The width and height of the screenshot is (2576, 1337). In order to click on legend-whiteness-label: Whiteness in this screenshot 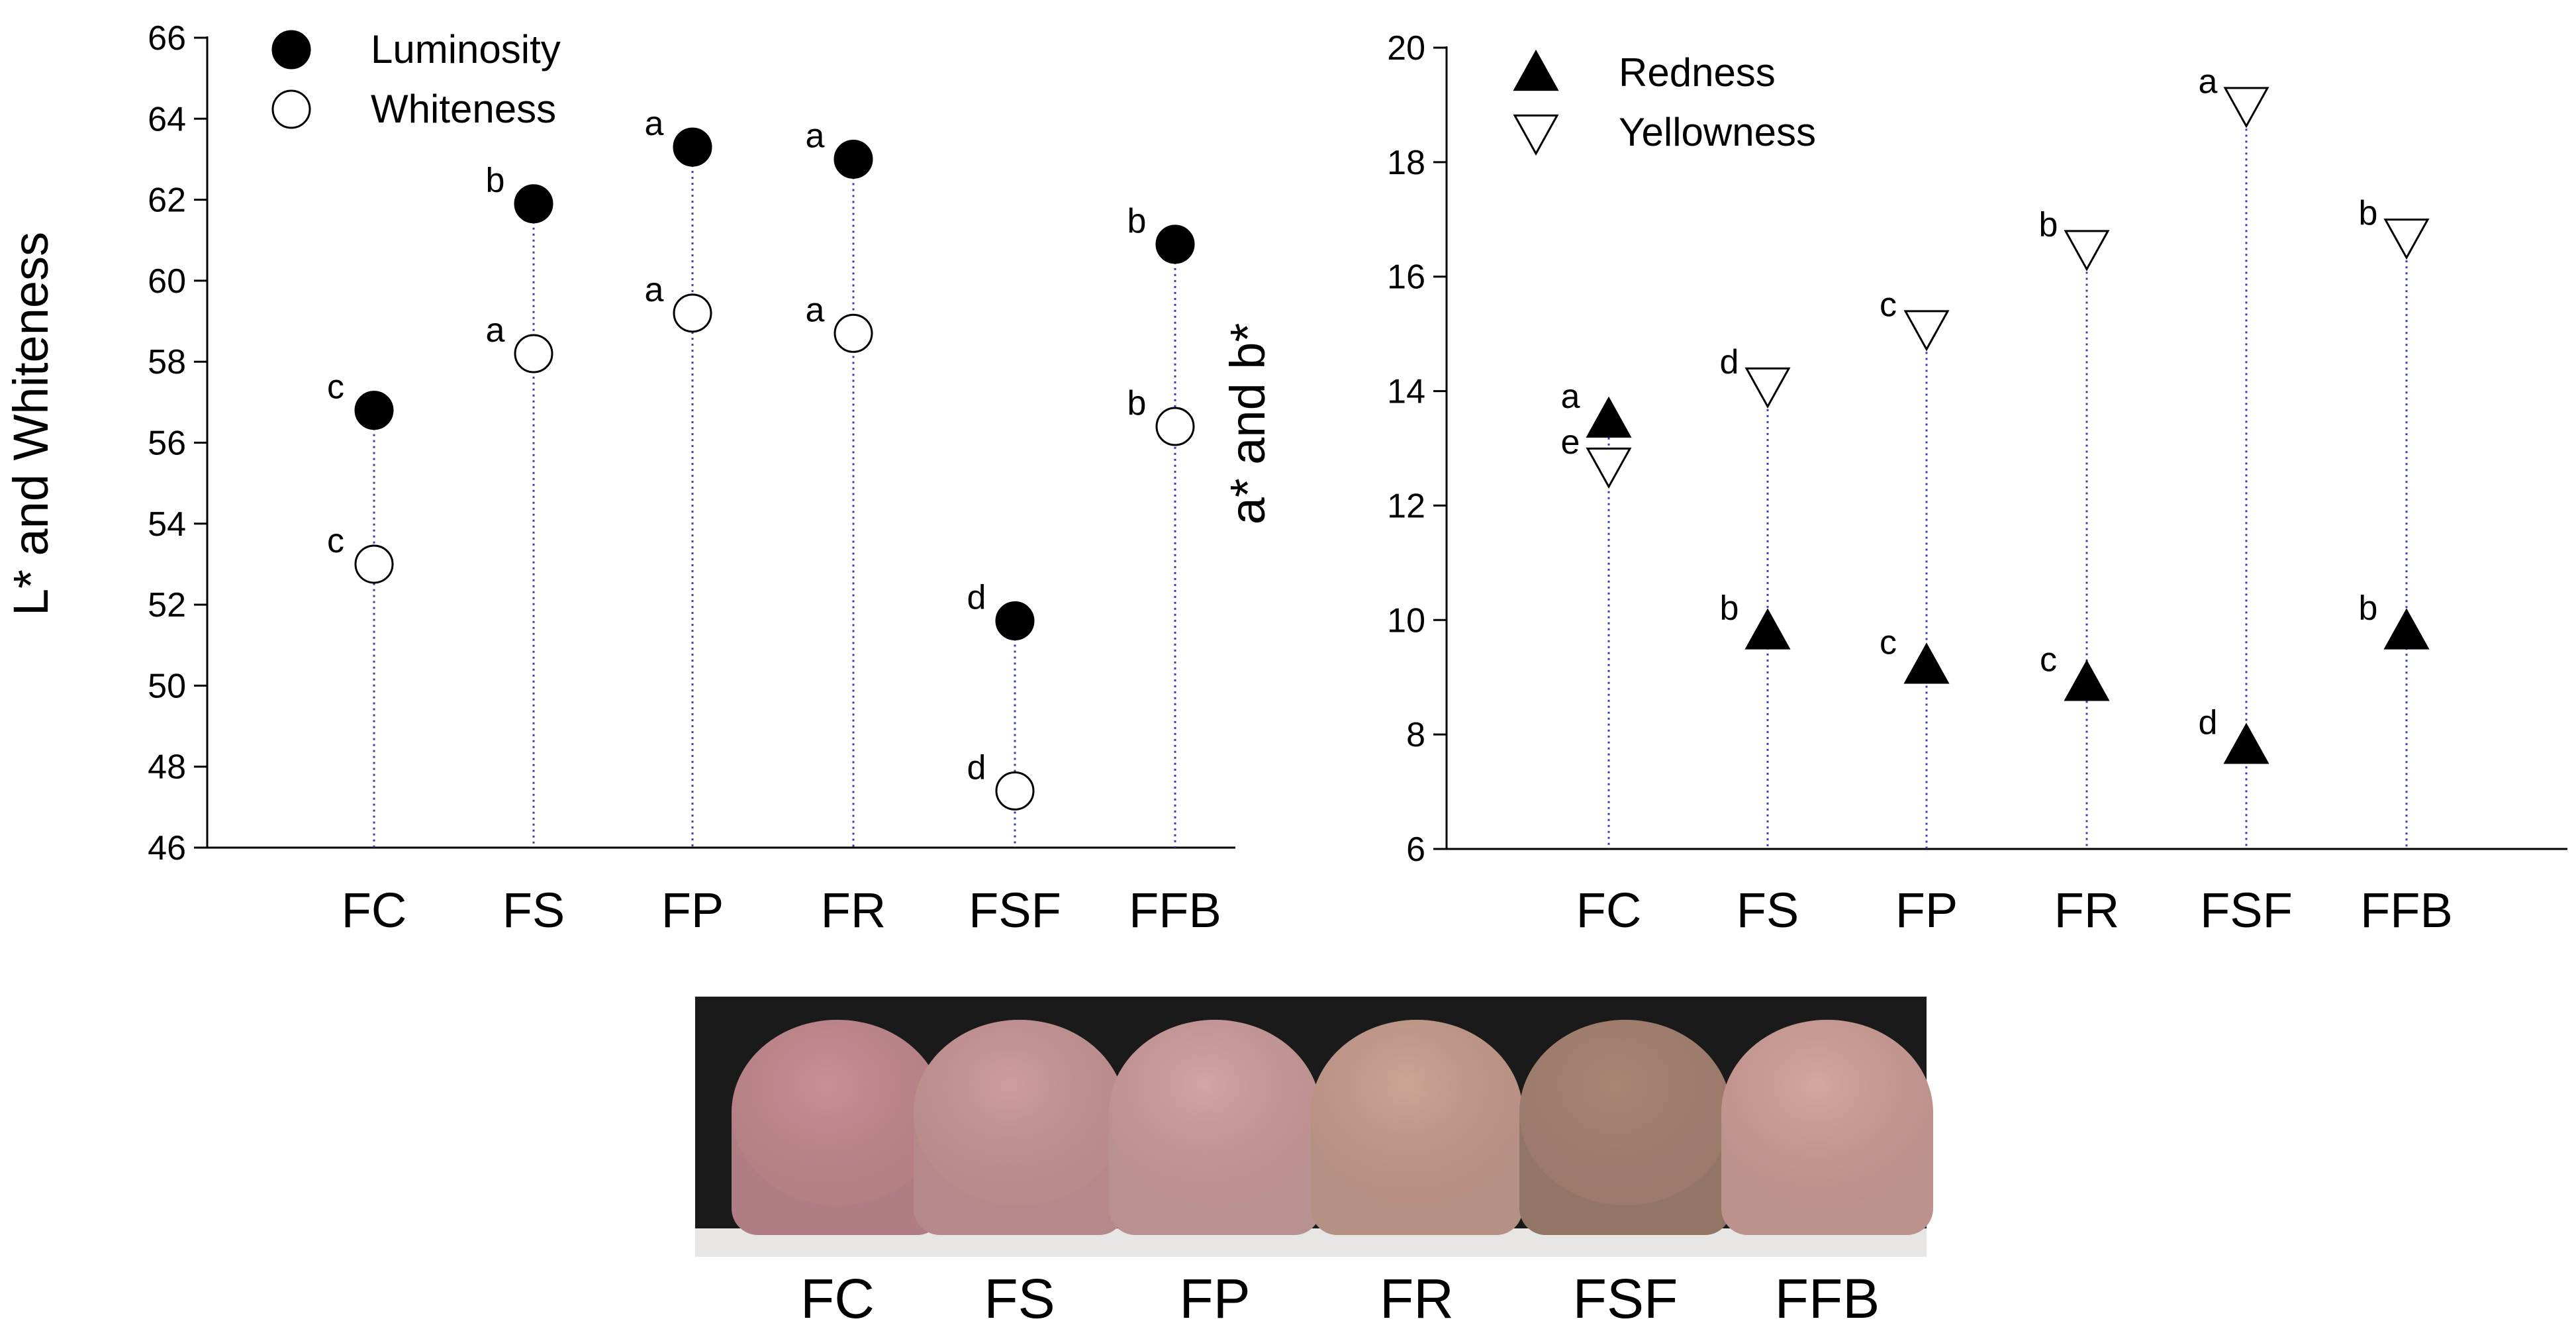, I will do `click(463, 109)`.